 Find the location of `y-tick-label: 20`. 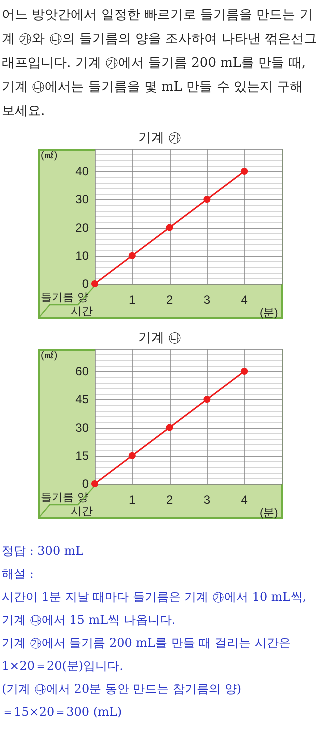

y-tick-label: 20 is located at coordinates (83, 227).